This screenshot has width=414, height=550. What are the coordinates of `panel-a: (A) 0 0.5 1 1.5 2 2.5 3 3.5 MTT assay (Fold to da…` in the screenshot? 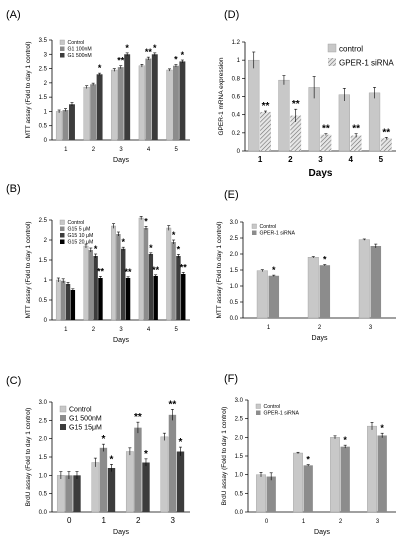 It's located at (98, 86).